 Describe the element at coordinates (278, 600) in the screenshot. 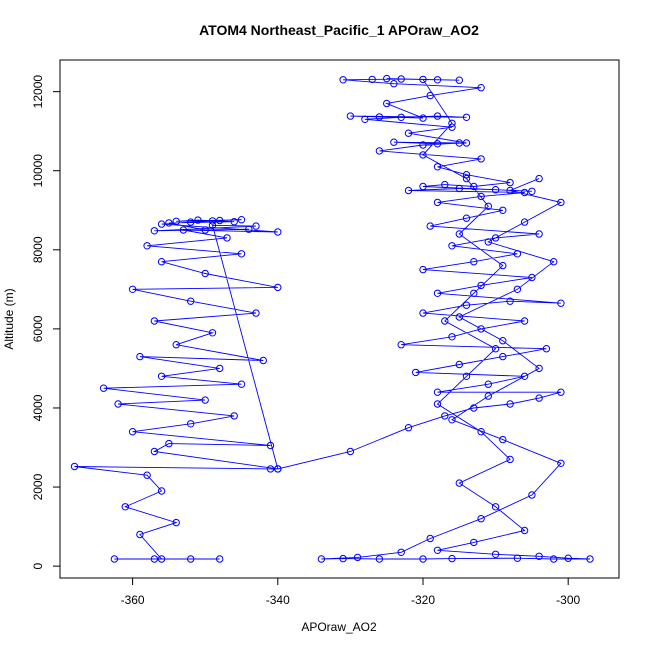

I see `x-tick-label: -340` at that location.